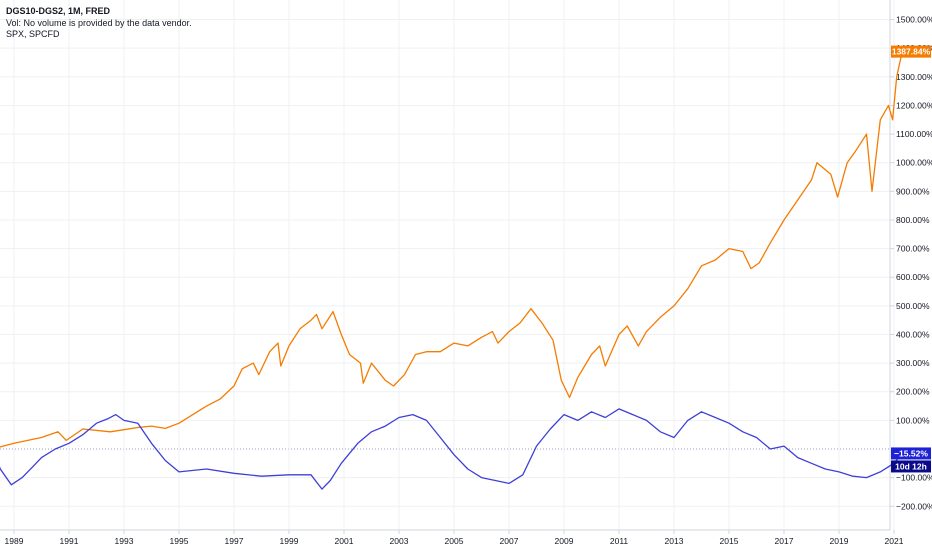  I want to click on time-axis-label: 1993, so click(124, 541).